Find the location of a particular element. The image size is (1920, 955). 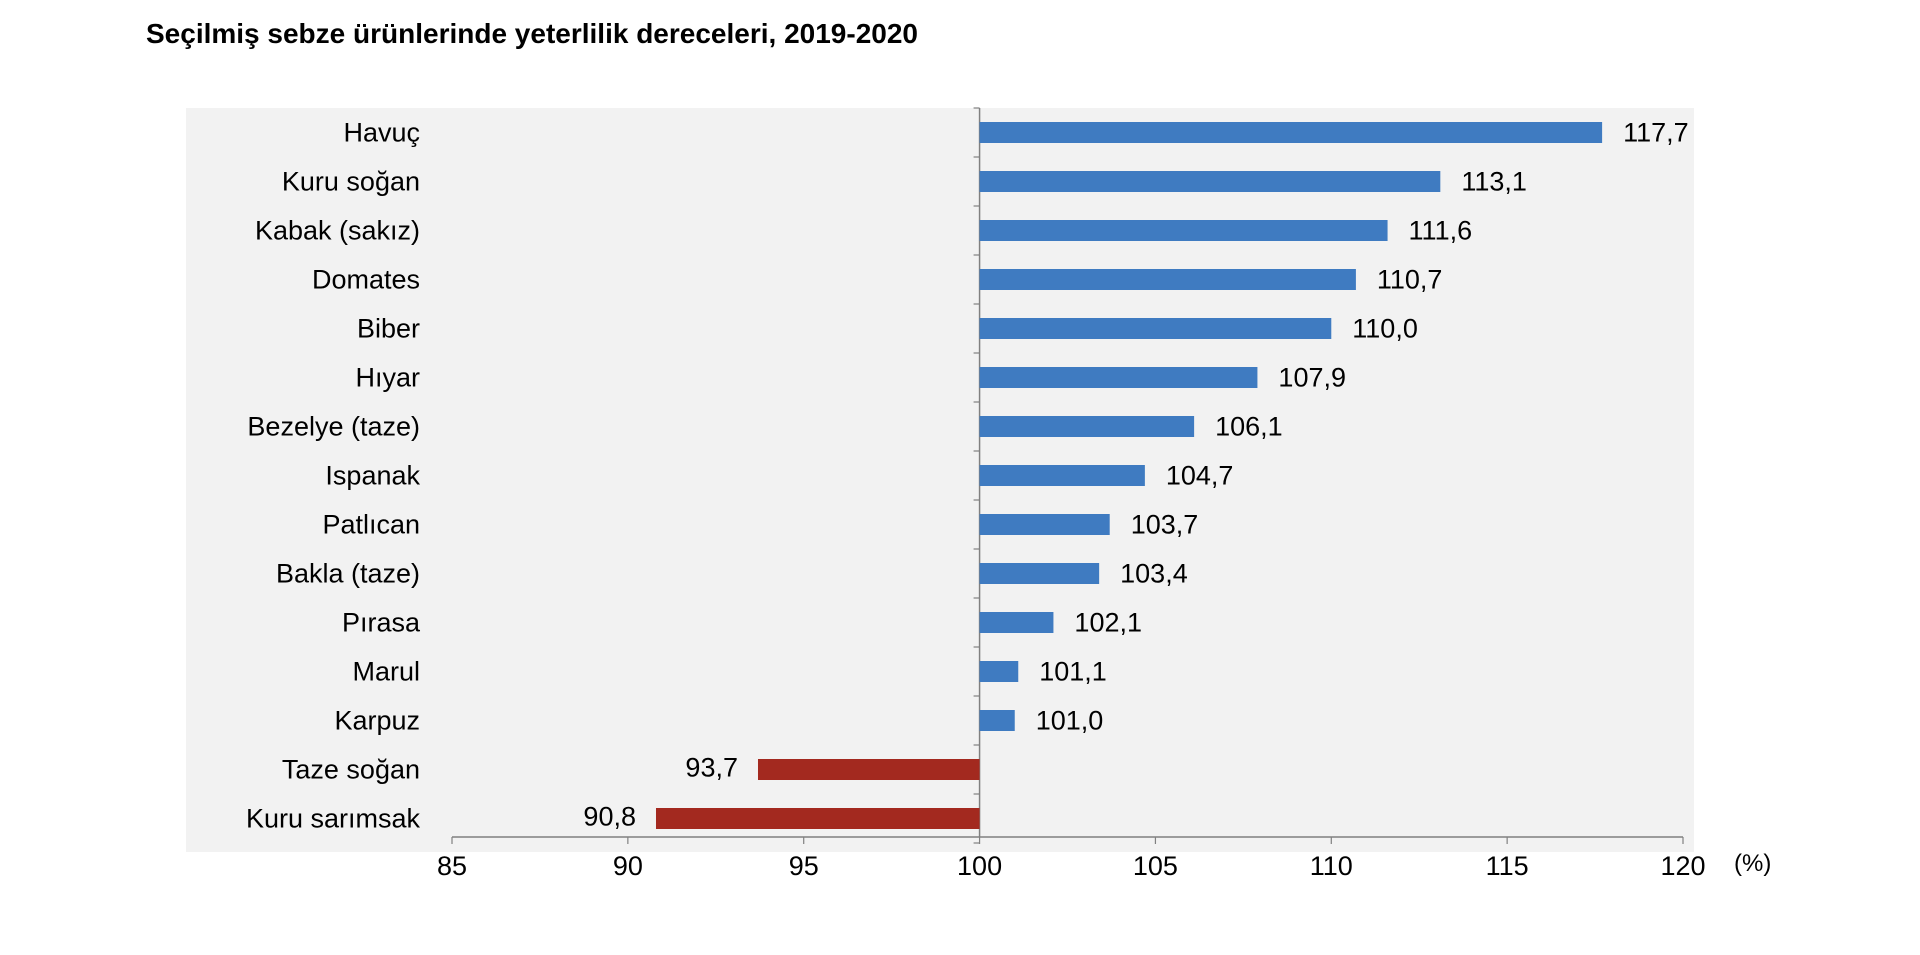

x-tick-label: 100 is located at coordinates (979, 866).